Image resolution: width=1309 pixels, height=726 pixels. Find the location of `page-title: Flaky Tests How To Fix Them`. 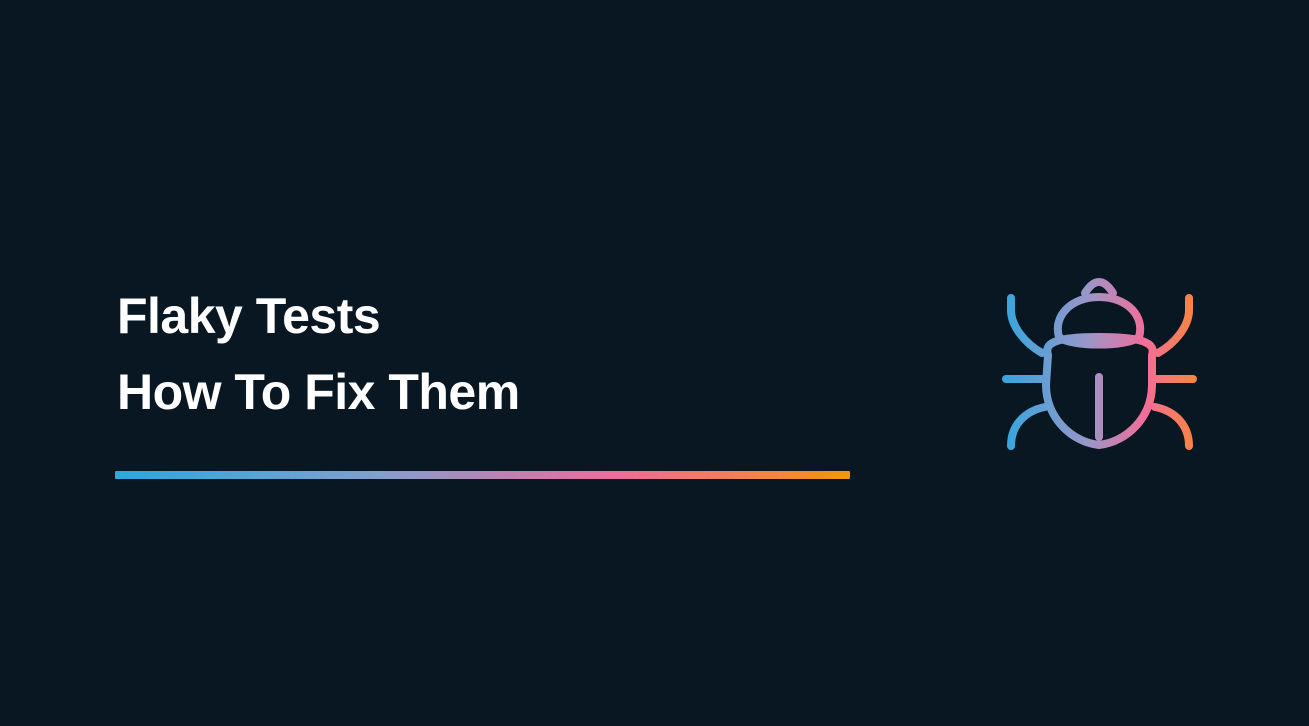

page-title: Flaky Tests How To Fix Them is located at coordinates (318, 354).